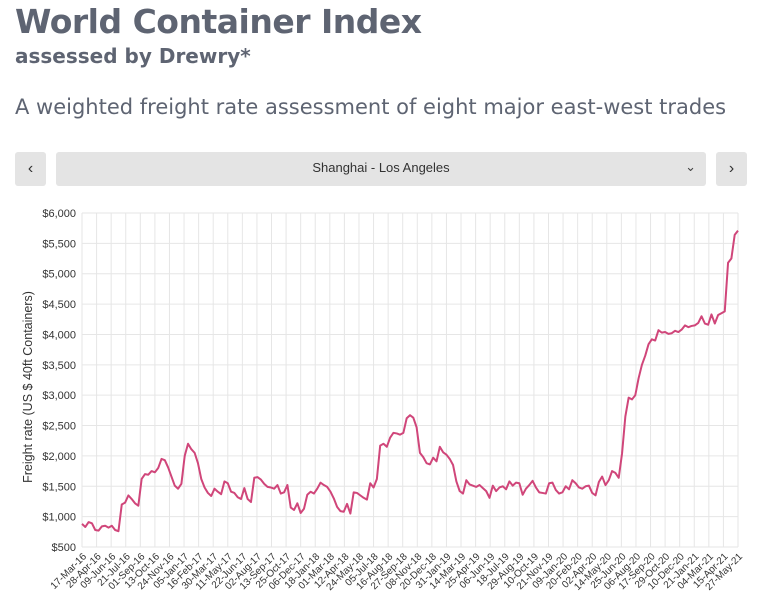 This screenshot has height=609, width=761. I want to click on y-tick-label: $3,500, so click(59, 366).